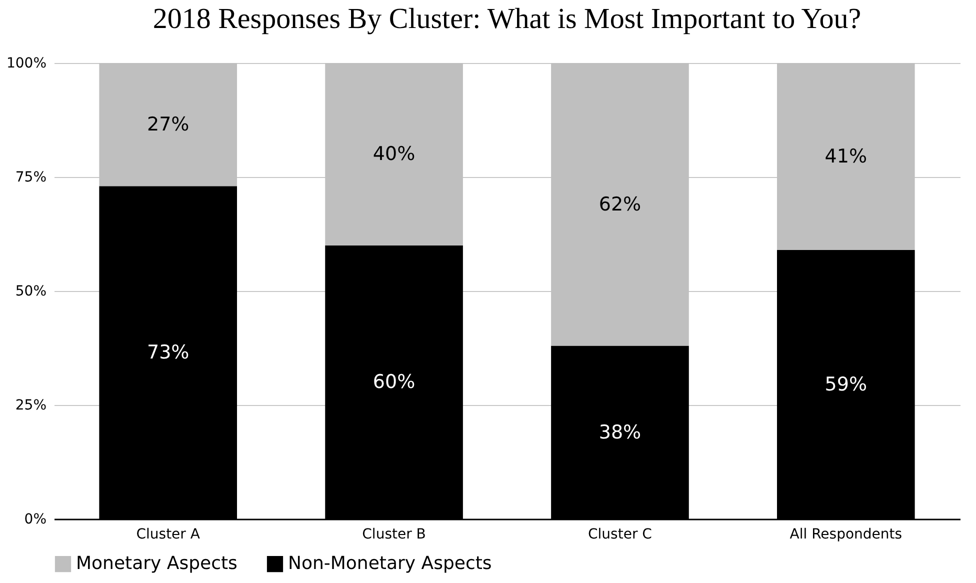  What do you see at coordinates (26, 64) in the screenshot?
I see `y-tick-label: 100%` at bounding box center [26, 64].